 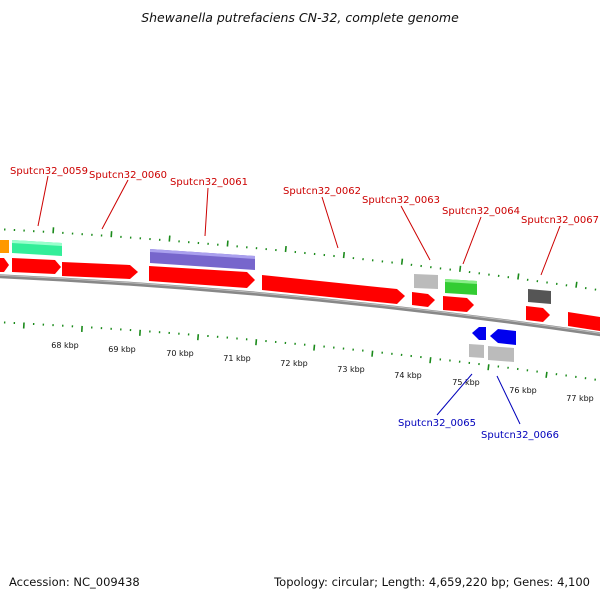 I want to click on gene-feature-green-shine, so click(x=461, y=281).